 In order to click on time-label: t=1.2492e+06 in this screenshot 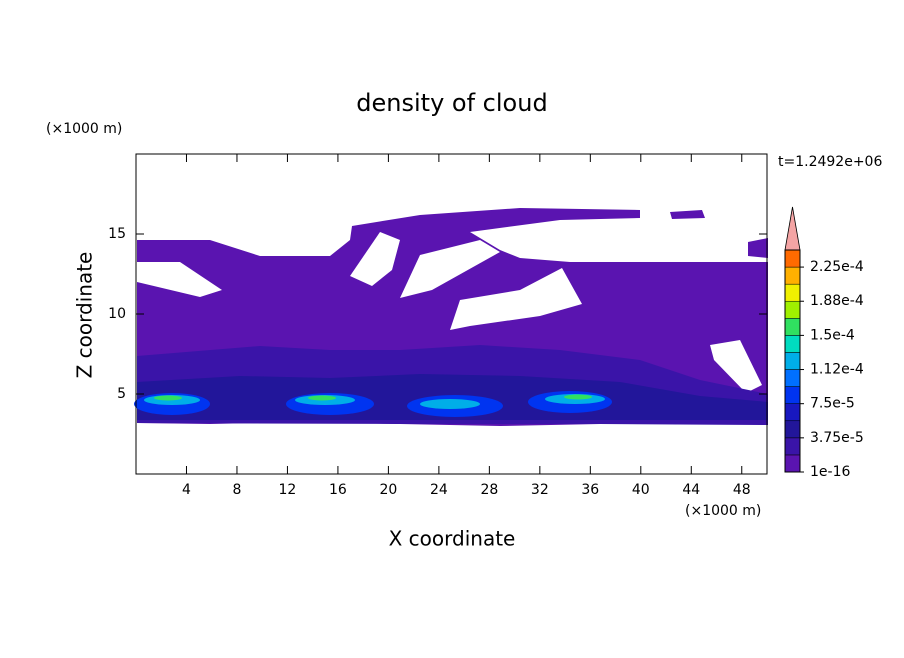, I will do `click(830, 162)`.